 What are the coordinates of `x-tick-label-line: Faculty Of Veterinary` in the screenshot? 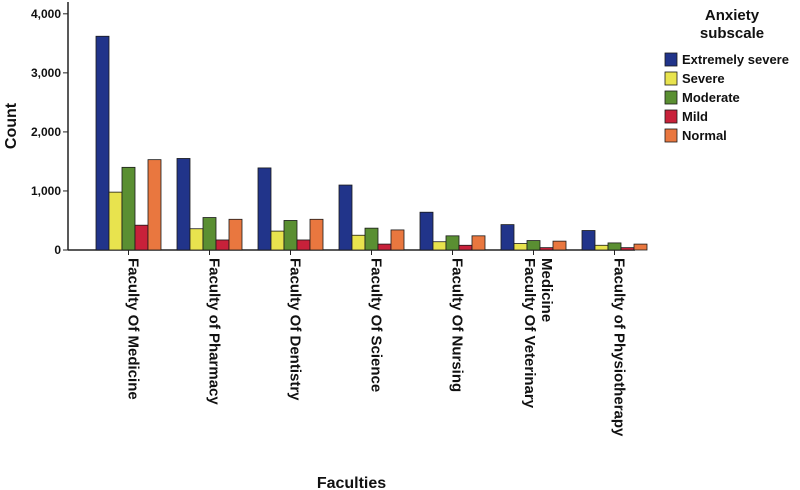 It's located at (529, 333).